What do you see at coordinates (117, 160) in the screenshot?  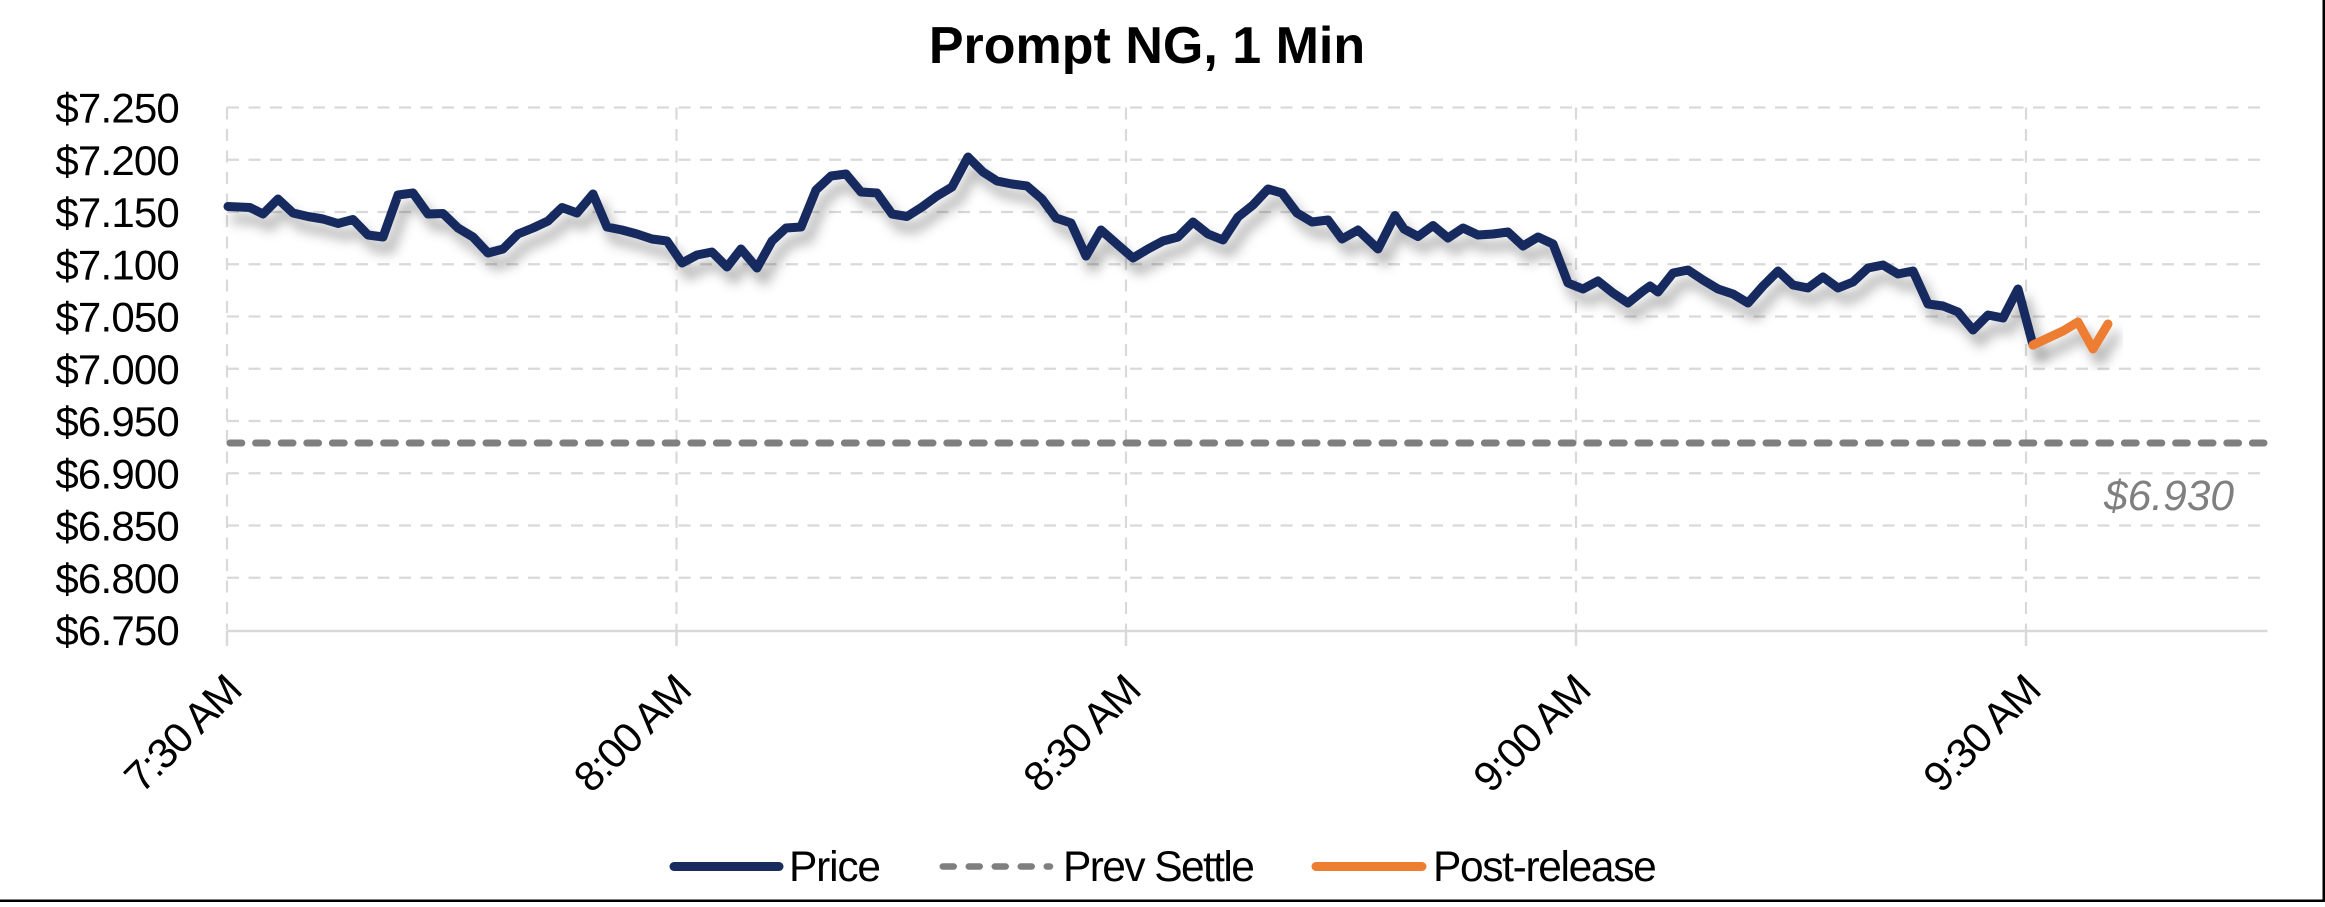 I see `svg-text: $7.200` at bounding box center [117, 160].